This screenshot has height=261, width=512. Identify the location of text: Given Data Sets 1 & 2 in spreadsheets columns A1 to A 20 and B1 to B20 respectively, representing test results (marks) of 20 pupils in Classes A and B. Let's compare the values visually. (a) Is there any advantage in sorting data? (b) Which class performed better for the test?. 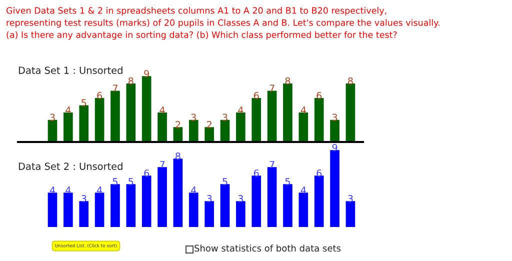
(223, 23).